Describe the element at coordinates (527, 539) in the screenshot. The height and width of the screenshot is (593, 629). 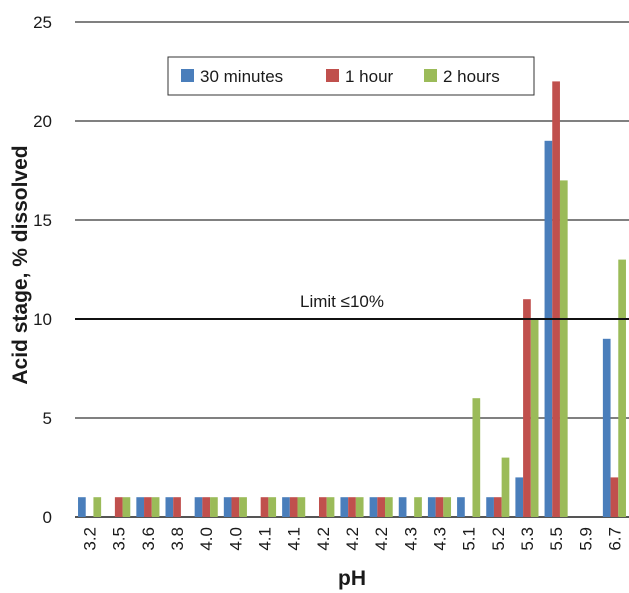
I see `x-tick-label: 5.3` at that location.